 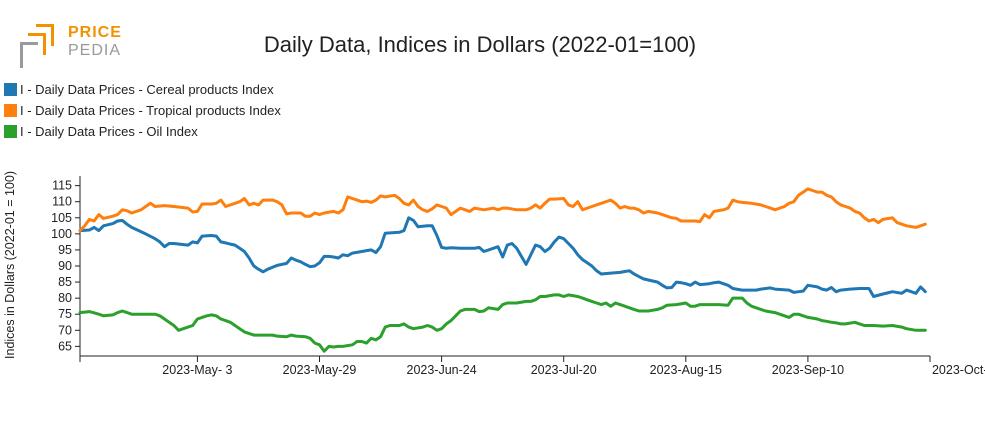 I want to click on y-tick-label: 105, so click(x=61, y=218).